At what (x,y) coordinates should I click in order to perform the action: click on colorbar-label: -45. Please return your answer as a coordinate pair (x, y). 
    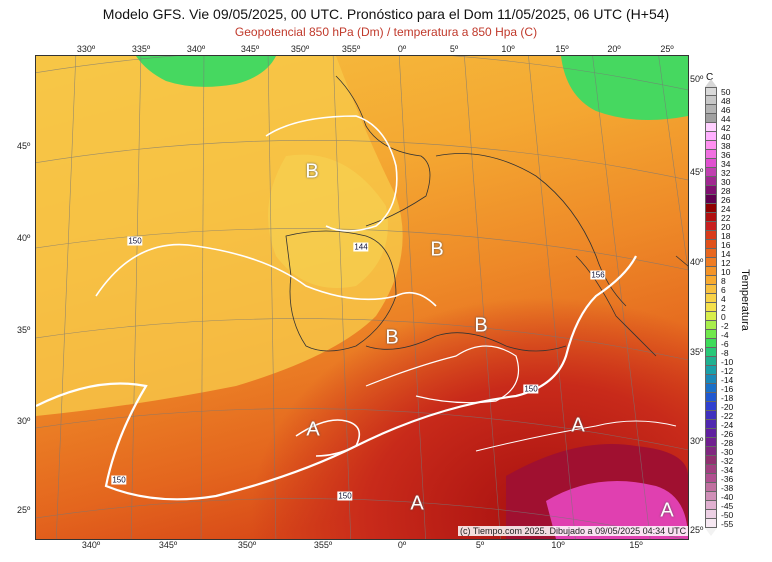
    Looking at the image, I should click on (727, 505).